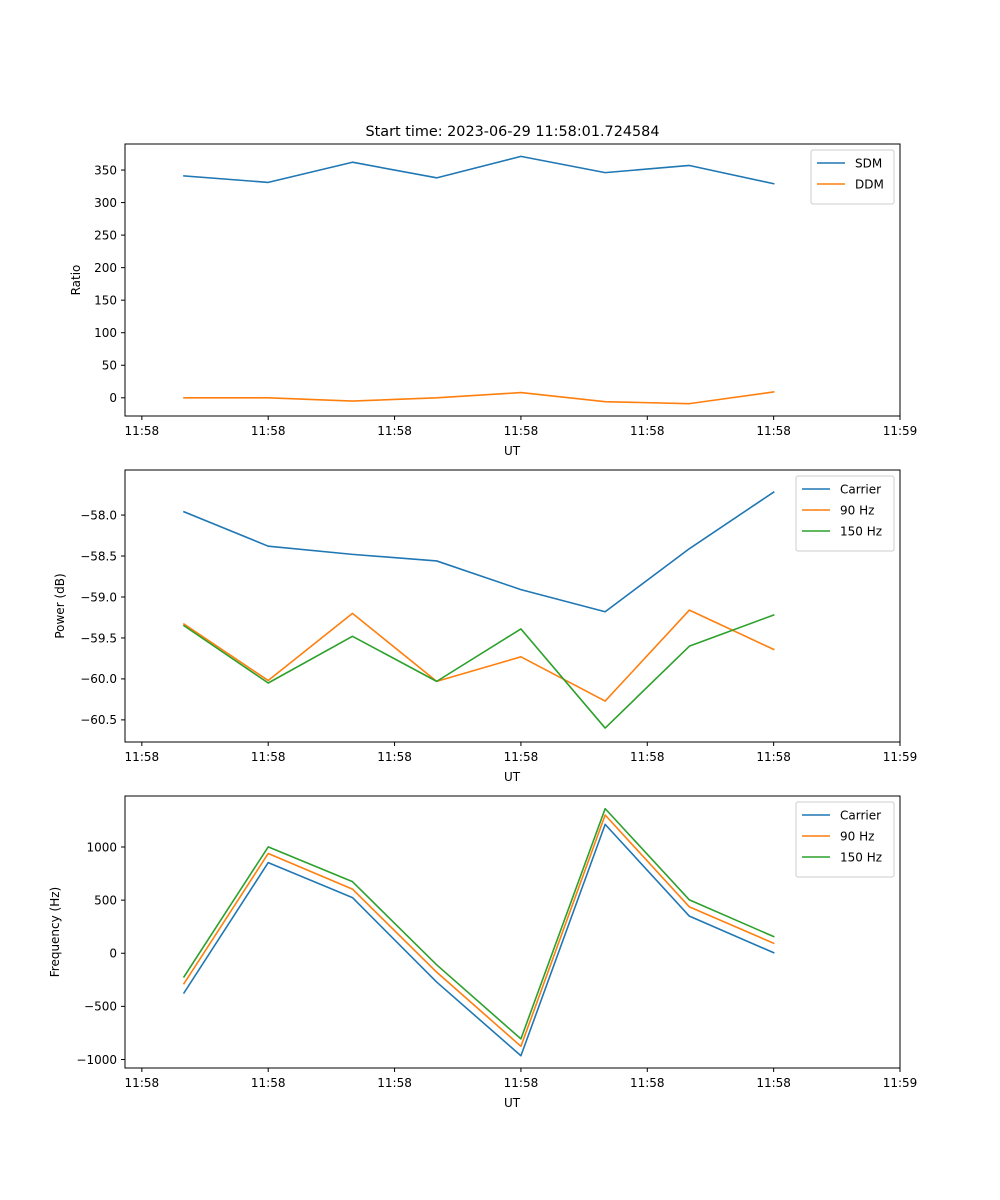 Image resolution: width=1000 pixels, height=1200 pixels. What do you see at coordinates (98, 638) in the screenshot?
I see `y-tick-label: −59.5` at bounding box center [98, 638].